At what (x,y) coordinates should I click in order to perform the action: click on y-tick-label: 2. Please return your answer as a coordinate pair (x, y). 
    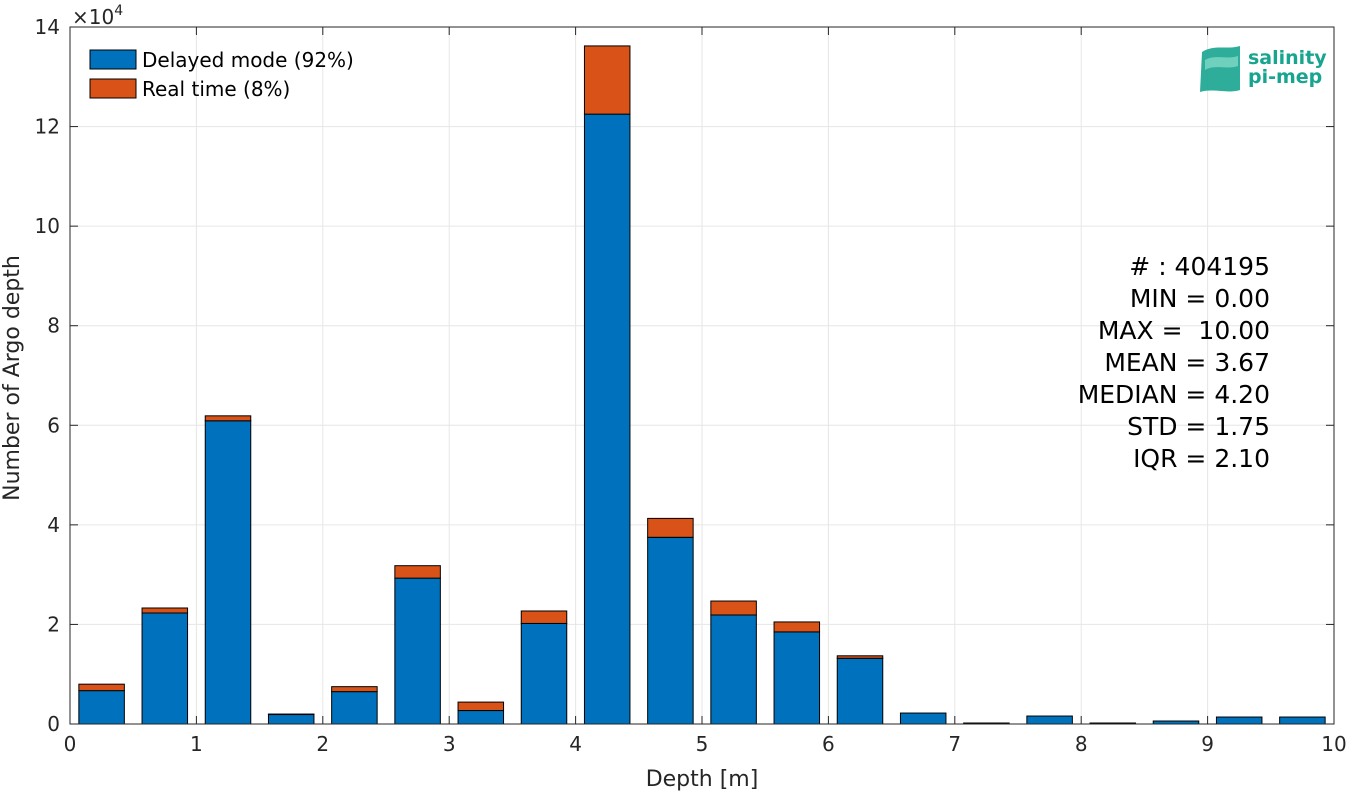
    Looking at the image, I should click on (53, 624).